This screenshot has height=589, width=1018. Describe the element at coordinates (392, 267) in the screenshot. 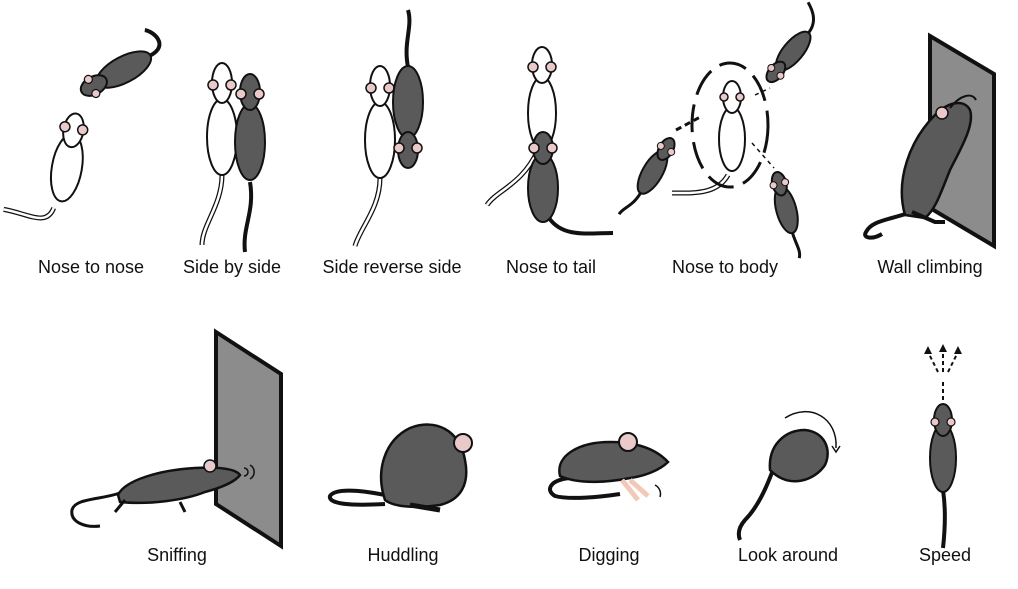

I see `label-side-reverse-side: Side reverse side` at that location.